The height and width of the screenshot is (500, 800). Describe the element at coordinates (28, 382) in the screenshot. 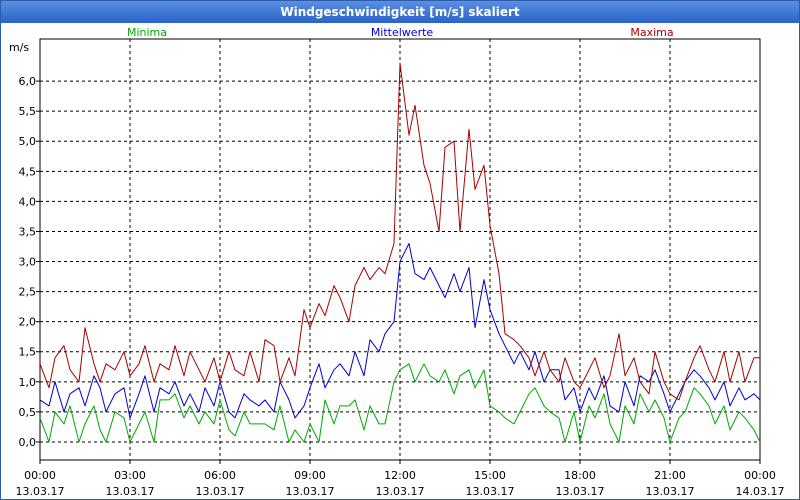

I see `y-tick-label: 1,0` at that location.